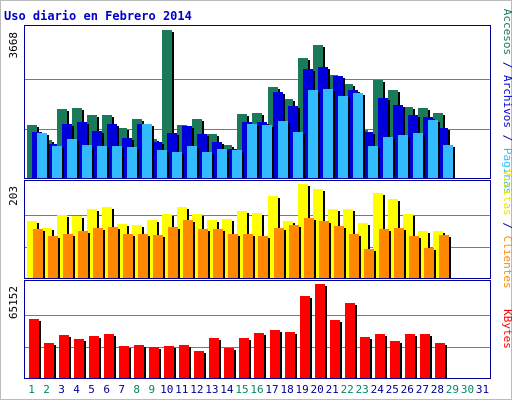  What do you see at coordinates (121, 389) in the screenshot?
I see `day-label-7: 7` at bounding box center [121, 389].